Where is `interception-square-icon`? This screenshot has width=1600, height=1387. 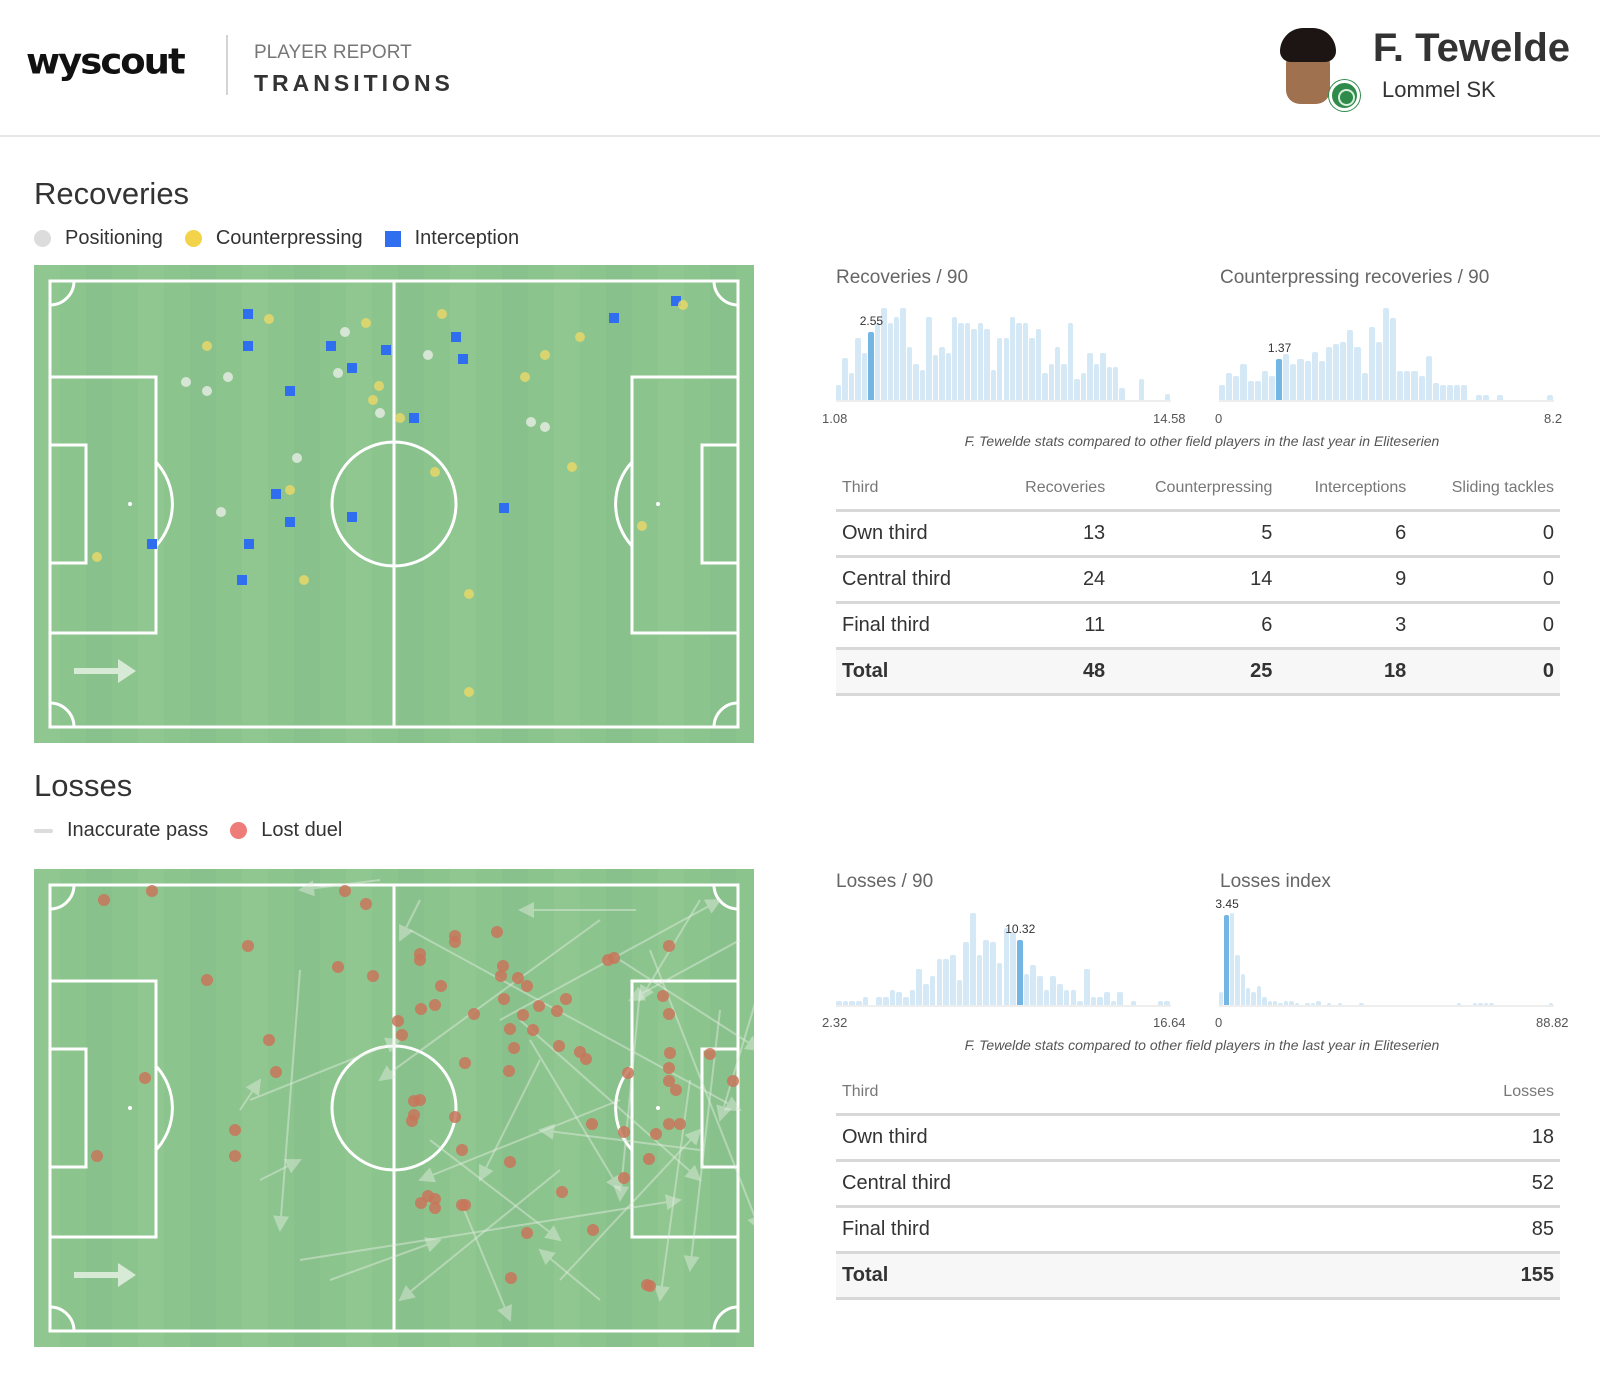 interception-square-icon is located at coordinates (392, 238).